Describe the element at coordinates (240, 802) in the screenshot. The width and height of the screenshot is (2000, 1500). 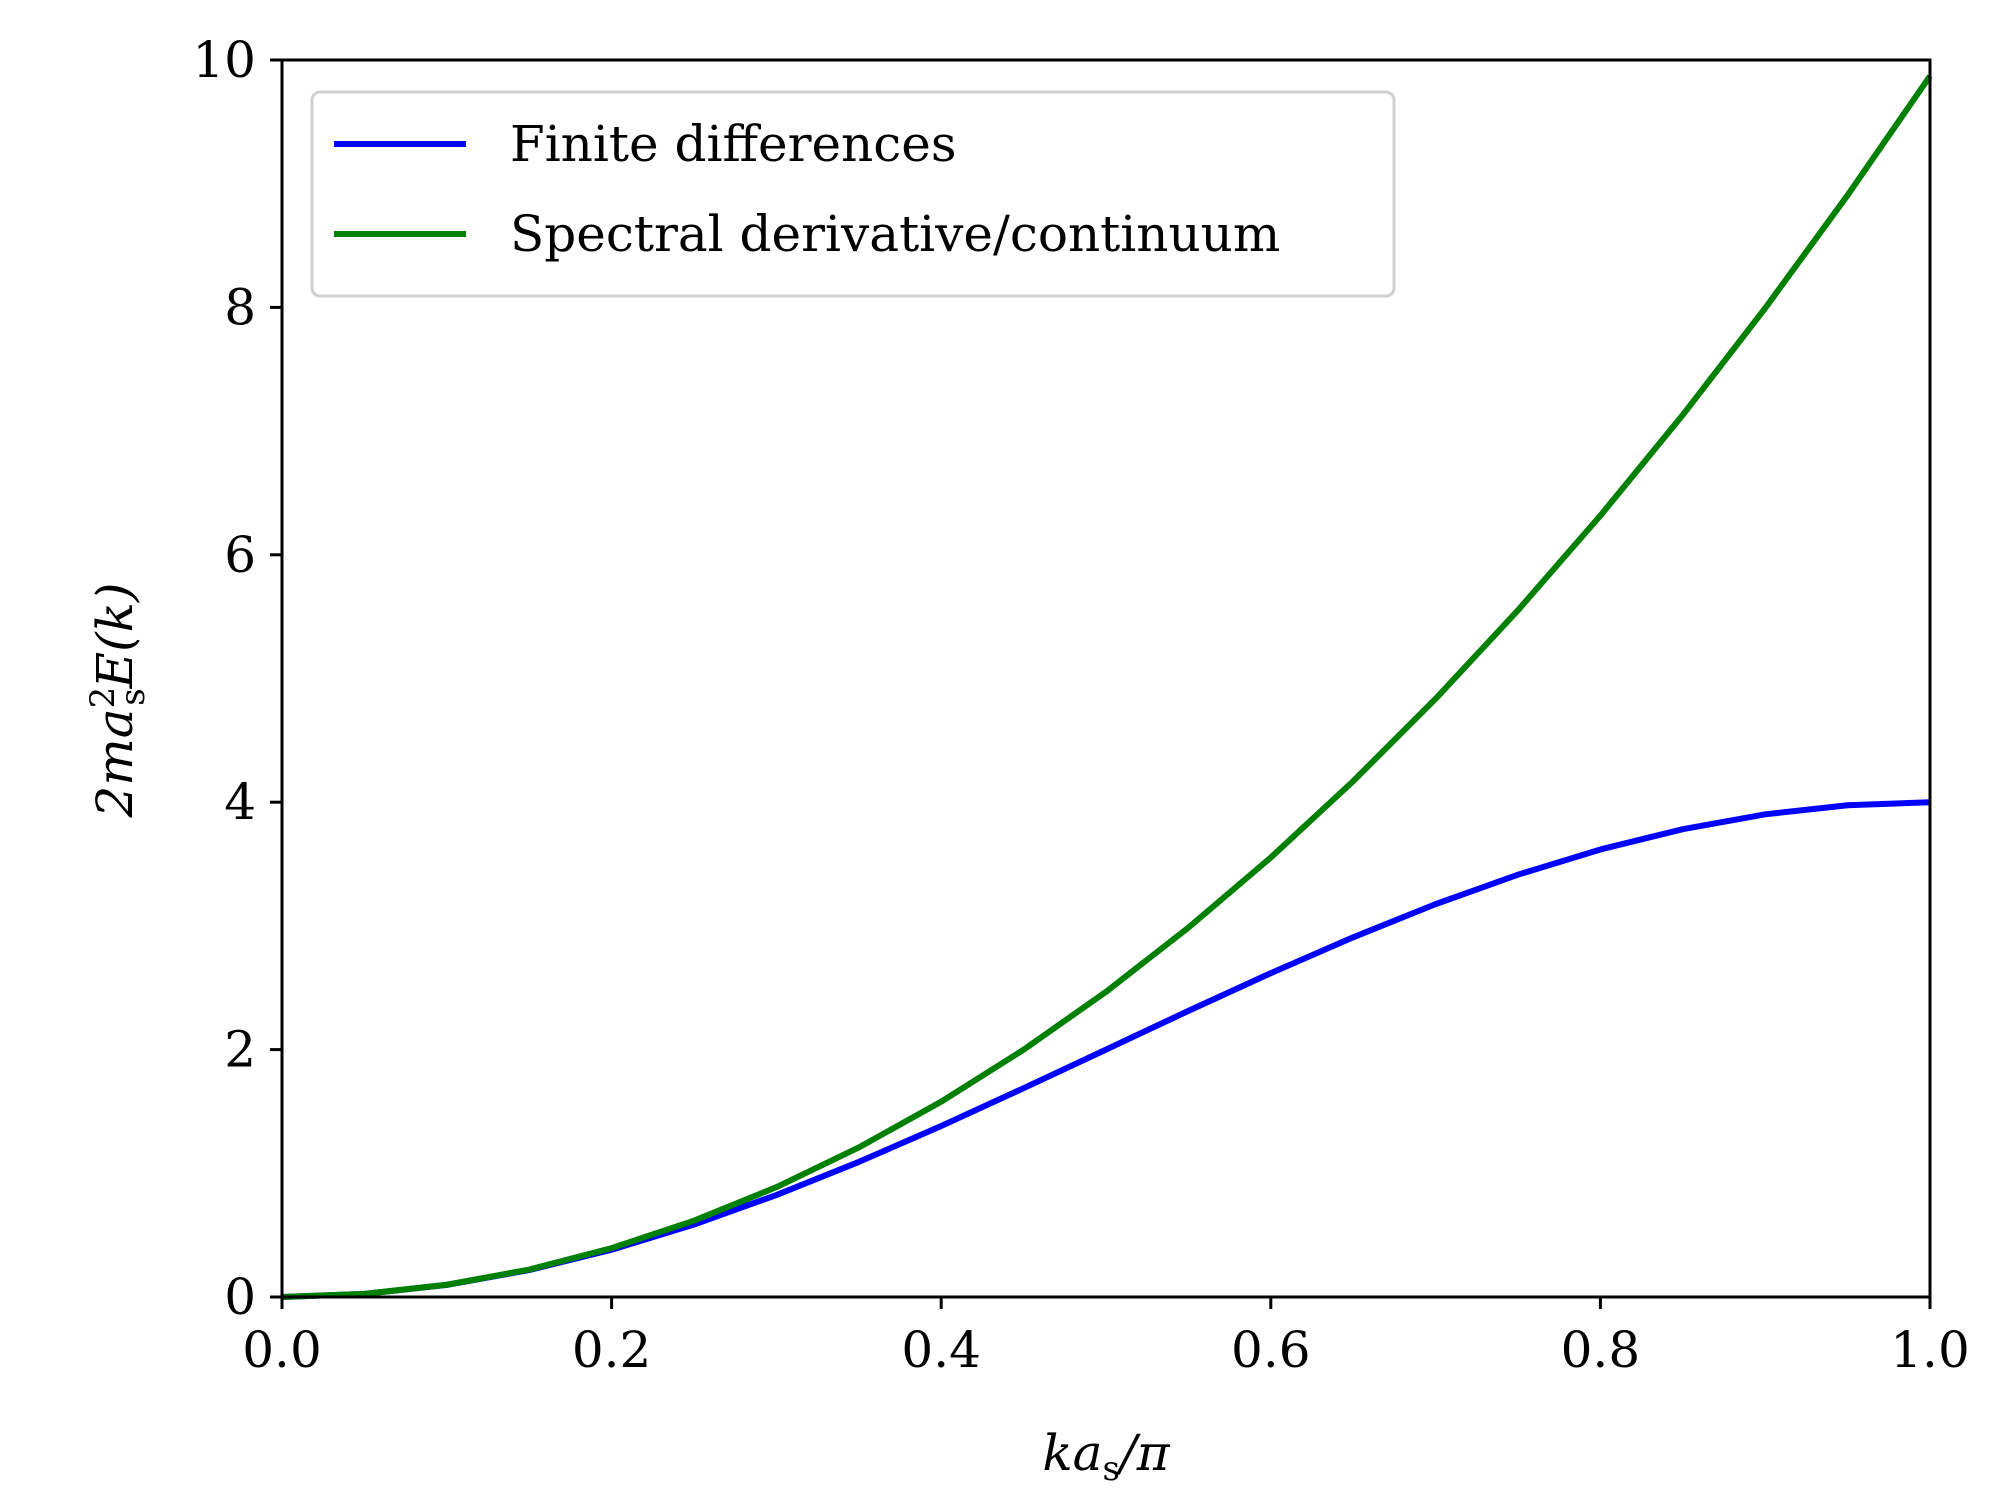
I see `y-tick-label: 4` at that location.